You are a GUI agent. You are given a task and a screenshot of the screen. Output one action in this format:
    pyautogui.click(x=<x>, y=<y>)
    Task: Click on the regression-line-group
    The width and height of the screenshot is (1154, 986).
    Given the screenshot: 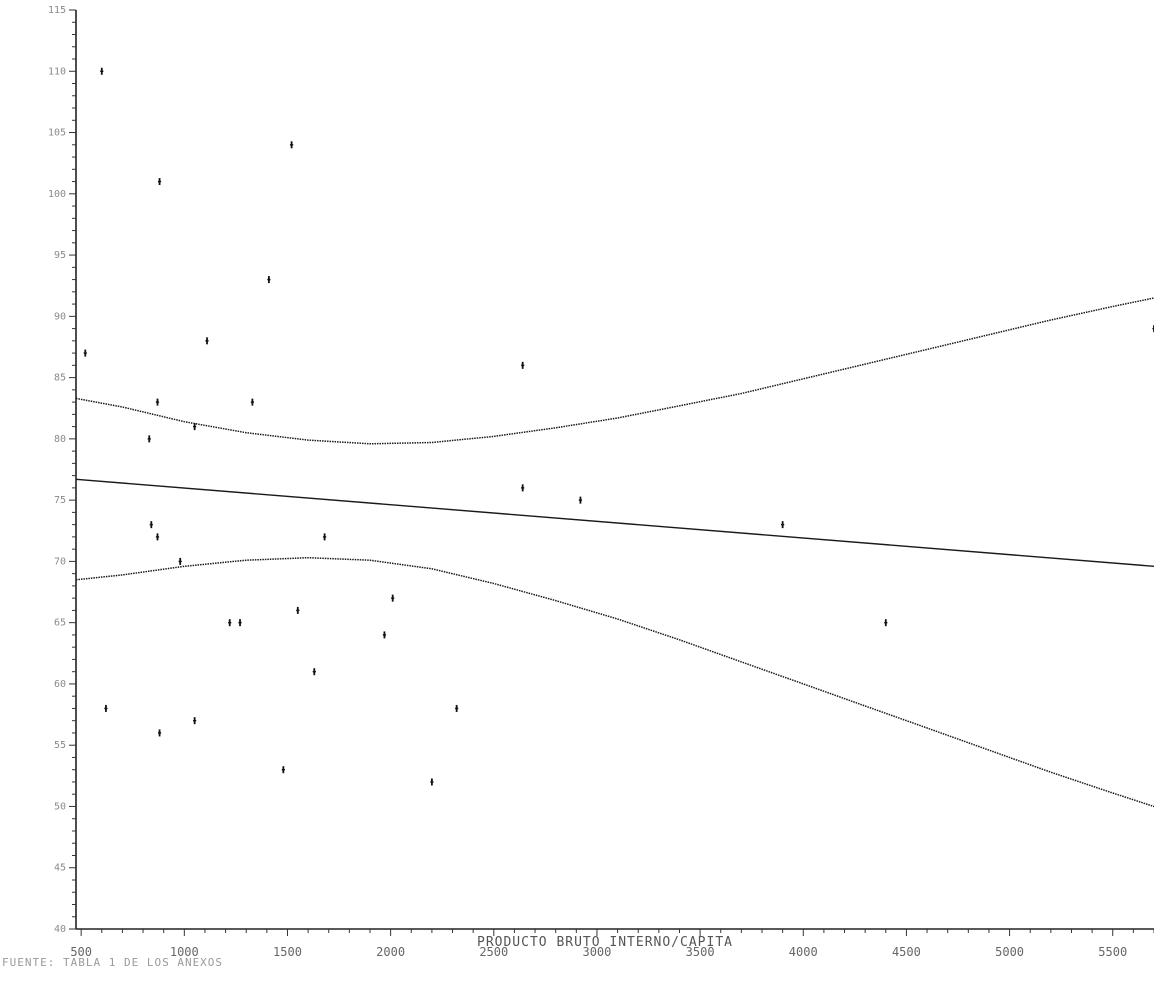 What is the action you would take?
    pyautogui.click(x=614, y=522)
    